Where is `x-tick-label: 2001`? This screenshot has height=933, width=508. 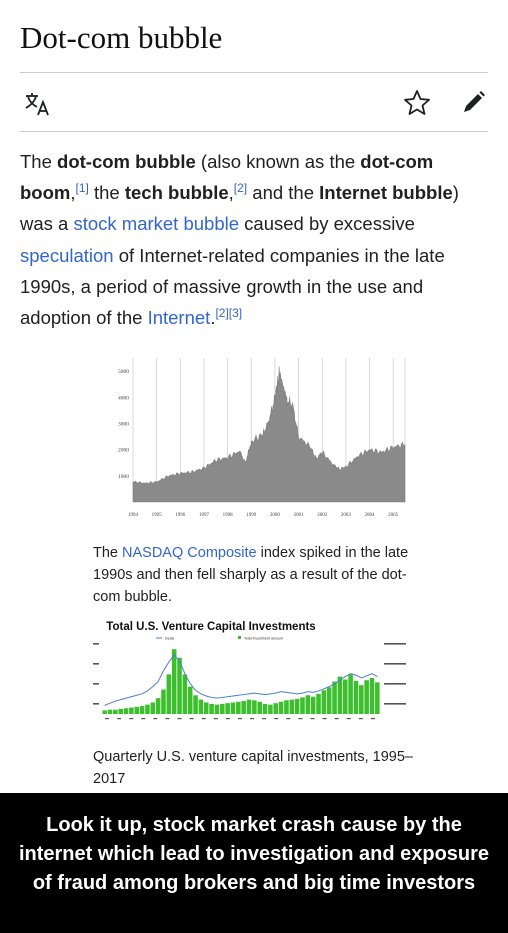
x-tick-label: 2001 is located at coordinates (299, 515).